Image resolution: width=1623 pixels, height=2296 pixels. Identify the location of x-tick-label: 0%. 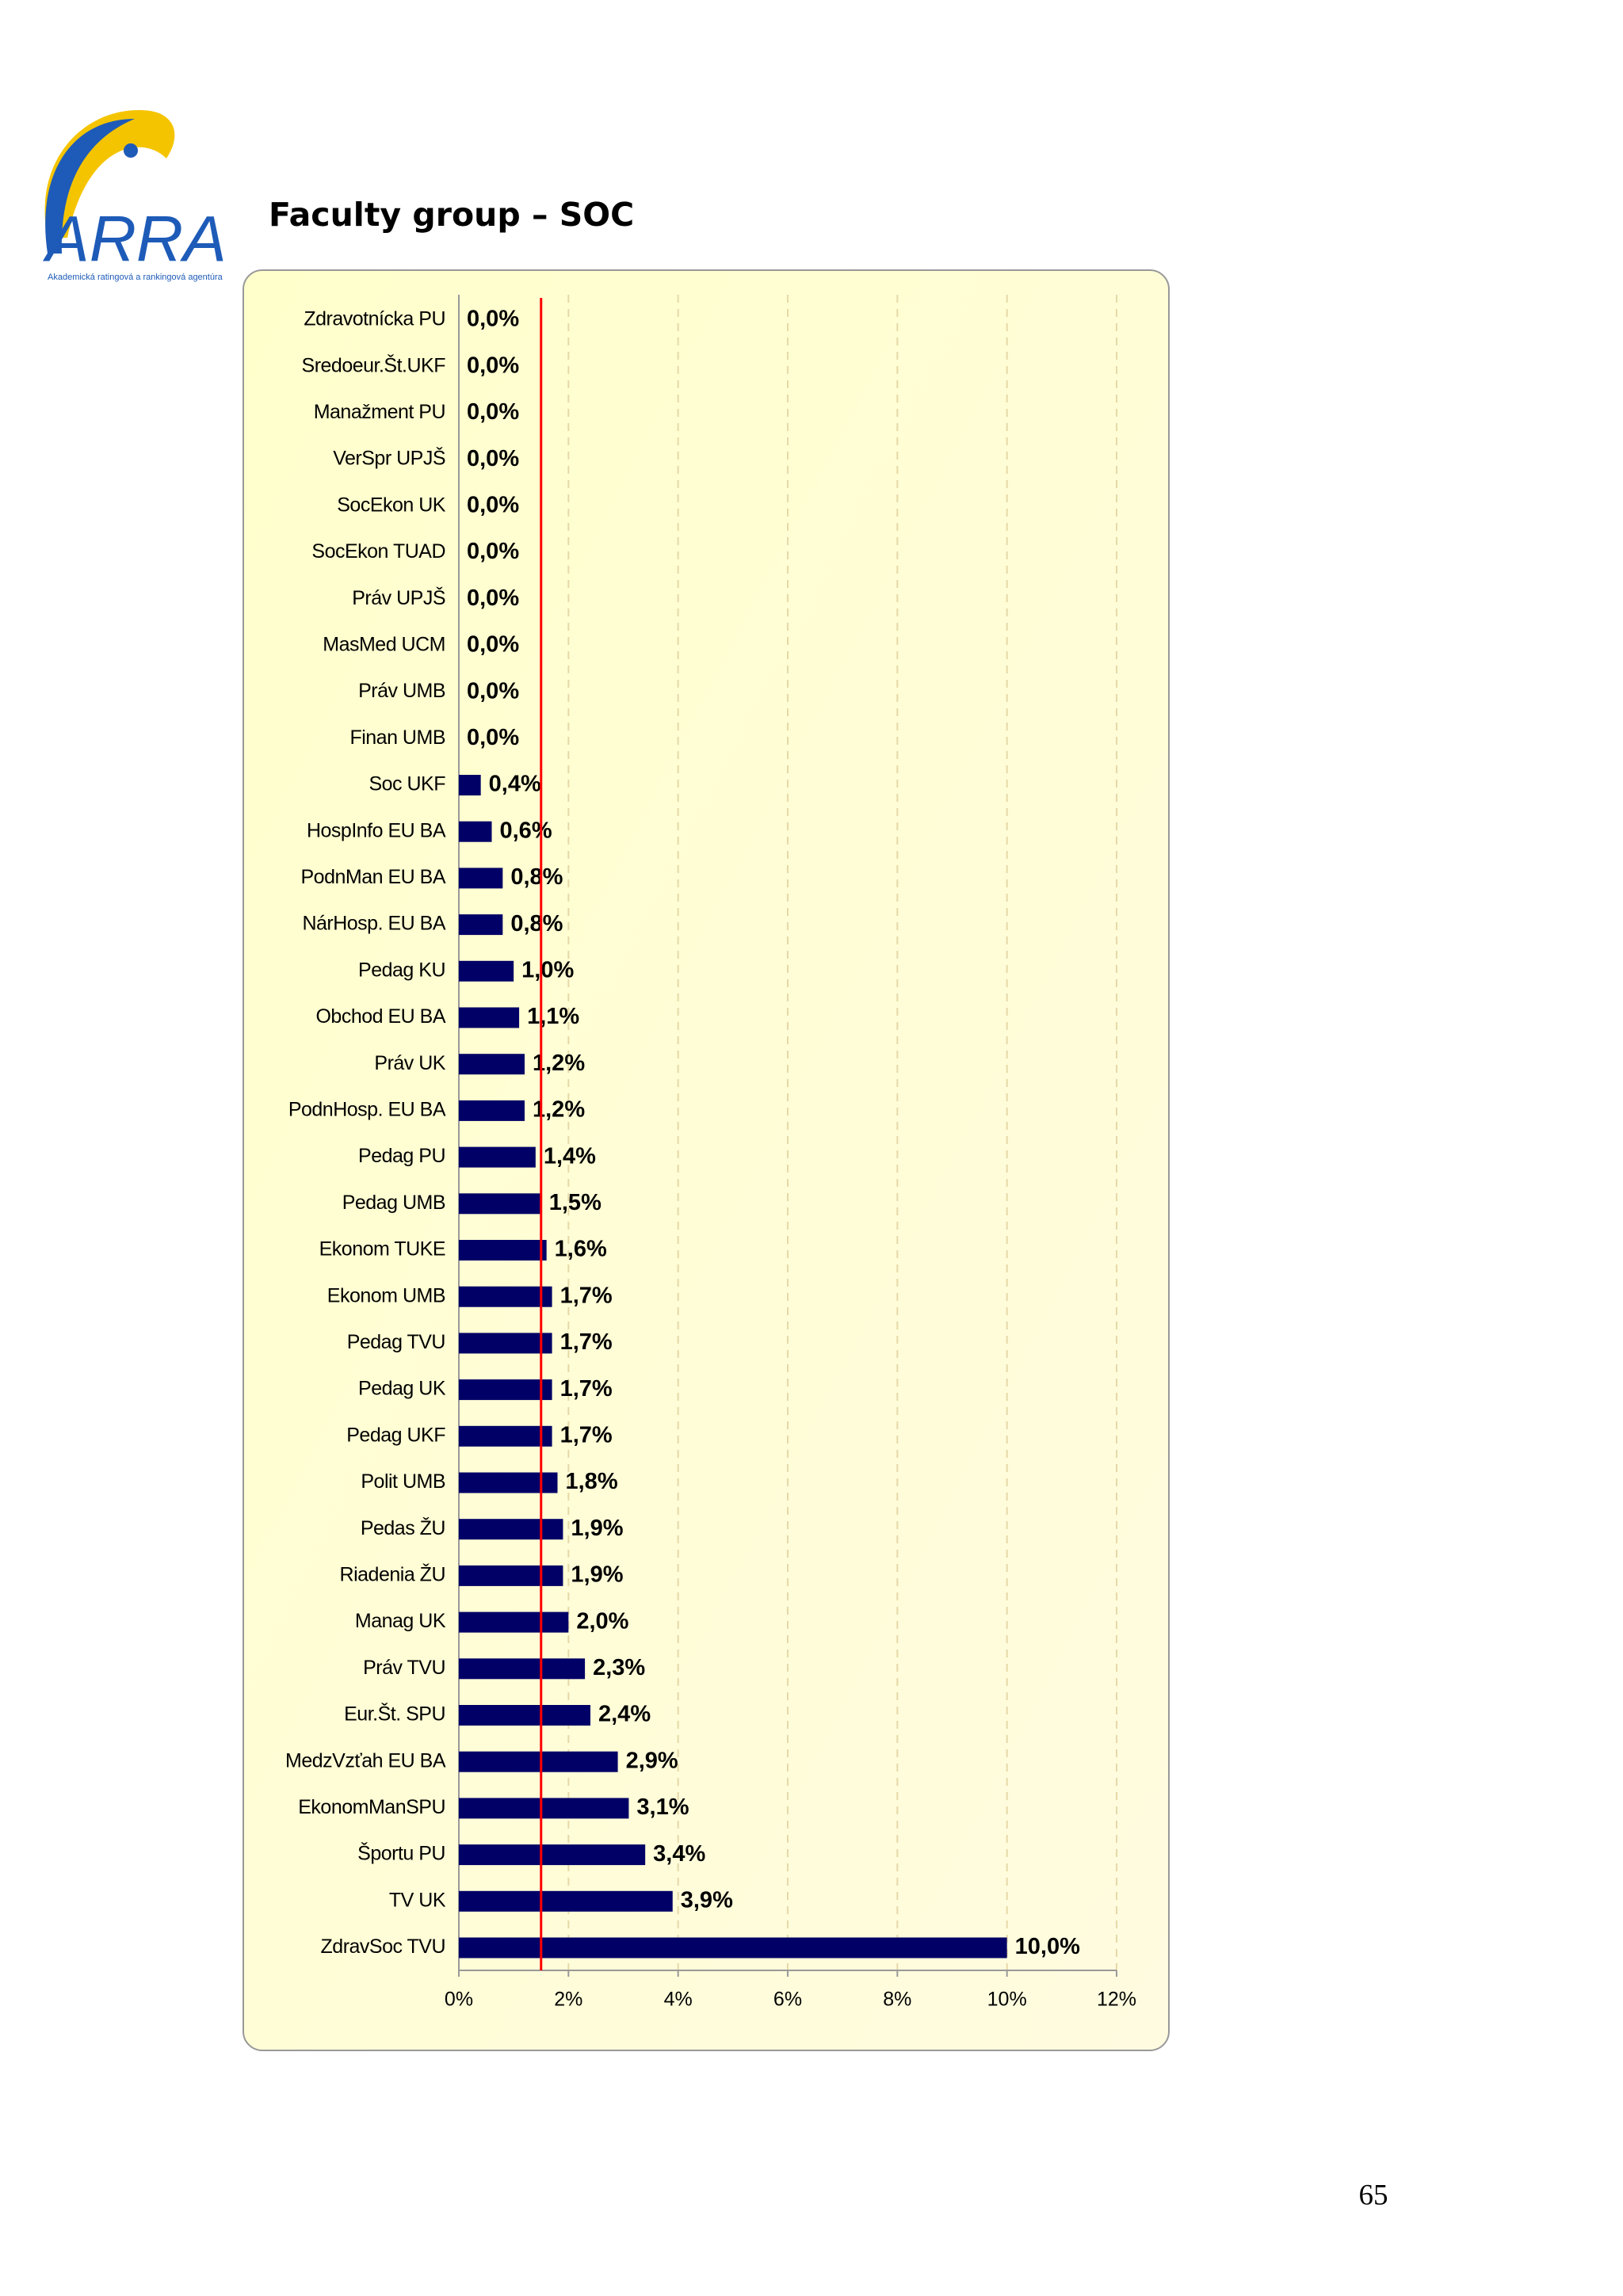
(459, 2000).